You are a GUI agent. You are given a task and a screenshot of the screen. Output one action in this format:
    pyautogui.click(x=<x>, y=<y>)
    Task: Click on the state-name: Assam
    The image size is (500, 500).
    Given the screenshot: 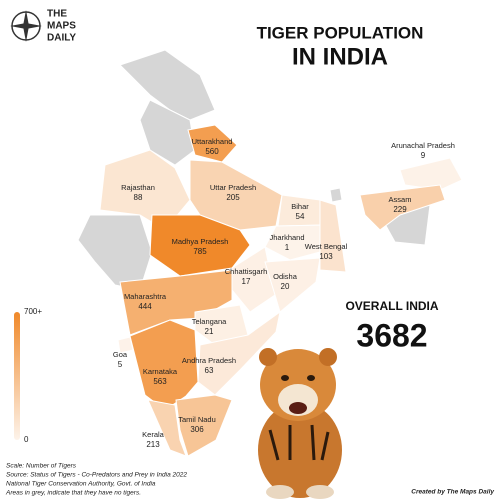 What is the action you would take?
    pyautogui.click(x=400, y=199)
    